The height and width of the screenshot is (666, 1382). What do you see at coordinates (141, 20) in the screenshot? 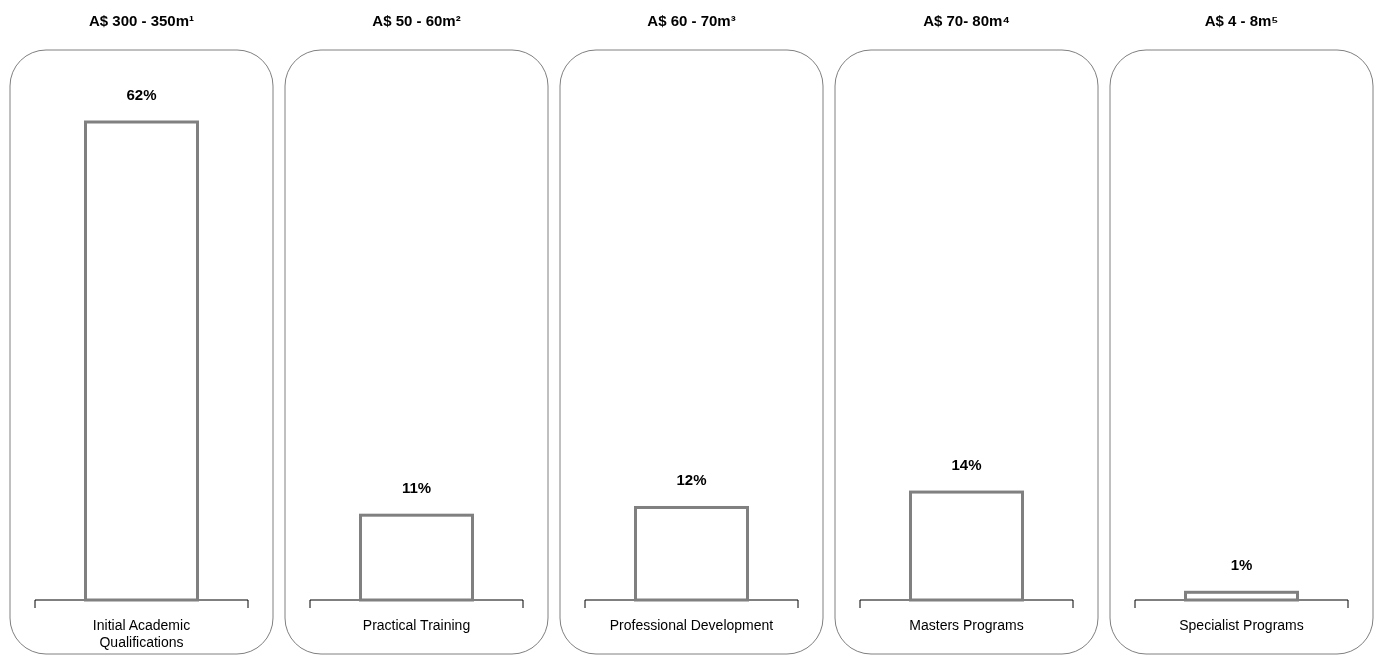
I see `text: A$ 300 - 350m¹` at bounding box center [141, 20].